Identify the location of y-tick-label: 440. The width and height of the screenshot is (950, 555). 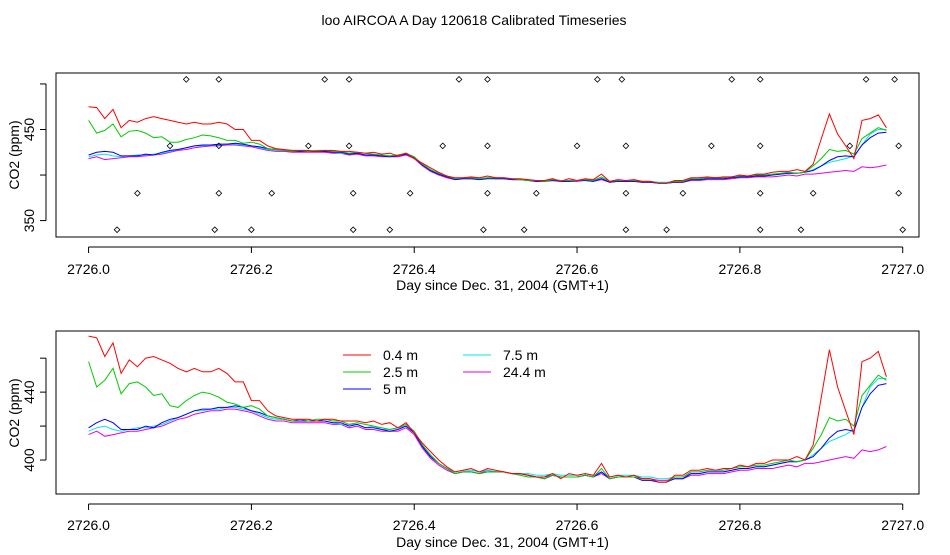
(29, 392).